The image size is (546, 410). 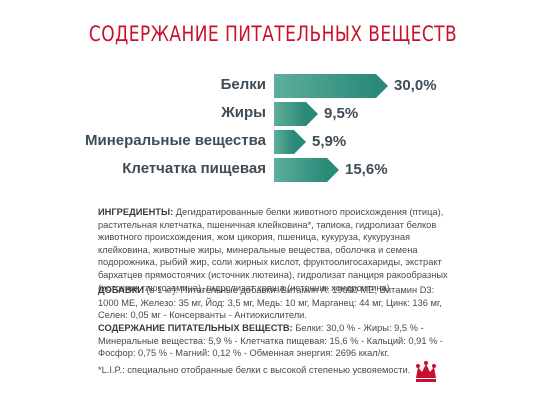 I want to click on nutrient-label: Клетчатка пищевая, so click(x=194, y=168).